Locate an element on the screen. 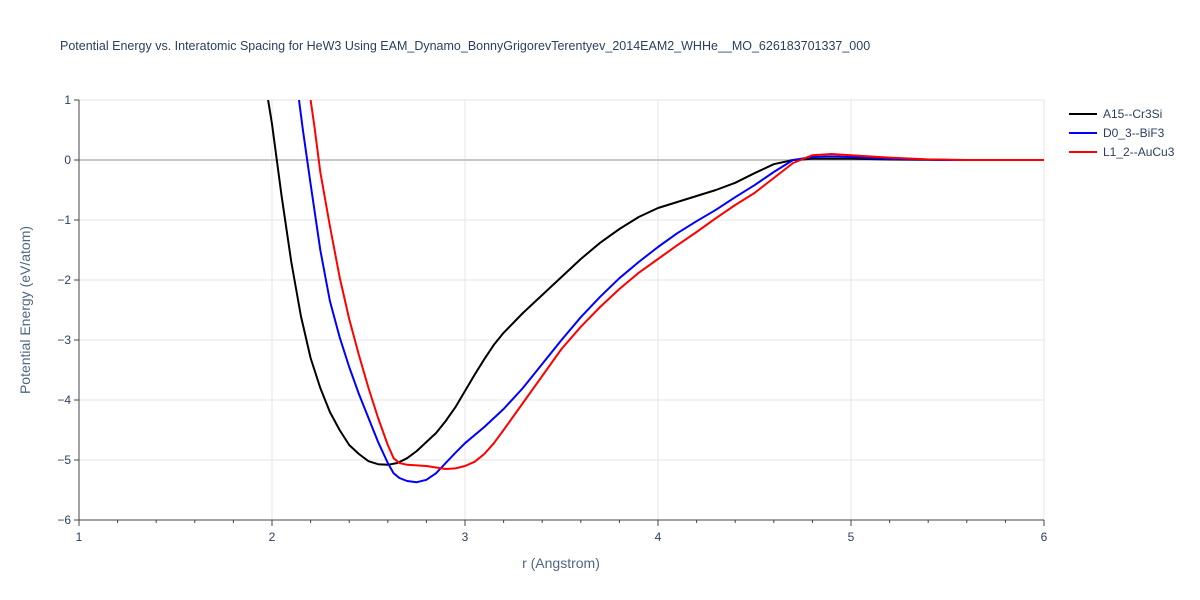 The width and height of the screenshot is (1200, 600). legend: A15--Cr3Si D0_3--BiF3 L1_2--AuCu3 is located at coordinates (1122, 133).